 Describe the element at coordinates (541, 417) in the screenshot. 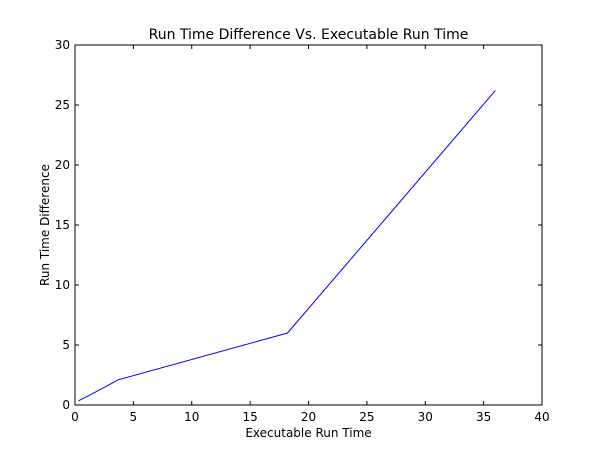

I see `x-tick-label-8: 40` at that location.